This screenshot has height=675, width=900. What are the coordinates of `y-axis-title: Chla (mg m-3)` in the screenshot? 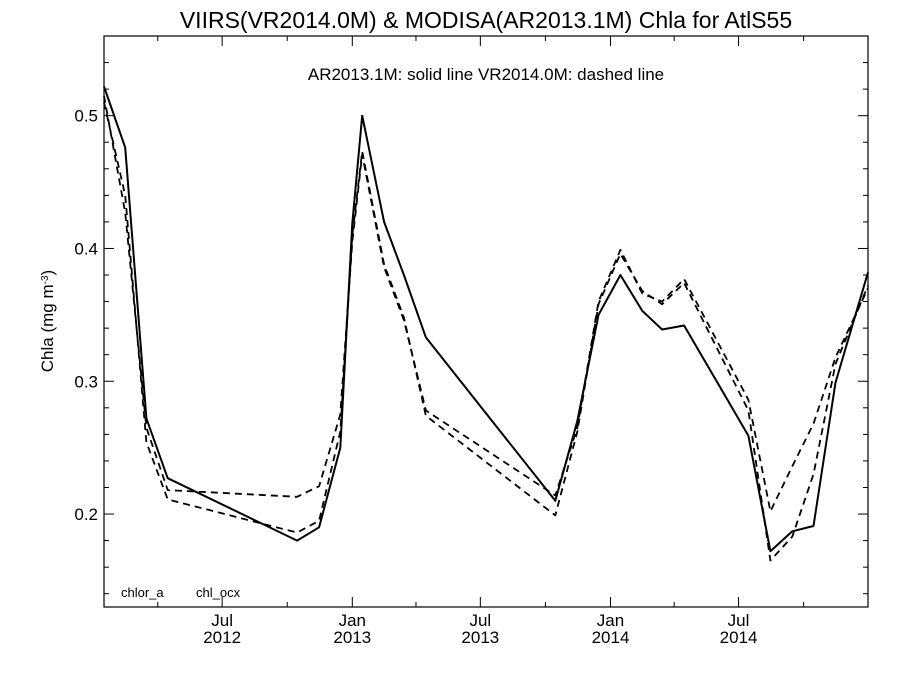 It's located at (47, 321).